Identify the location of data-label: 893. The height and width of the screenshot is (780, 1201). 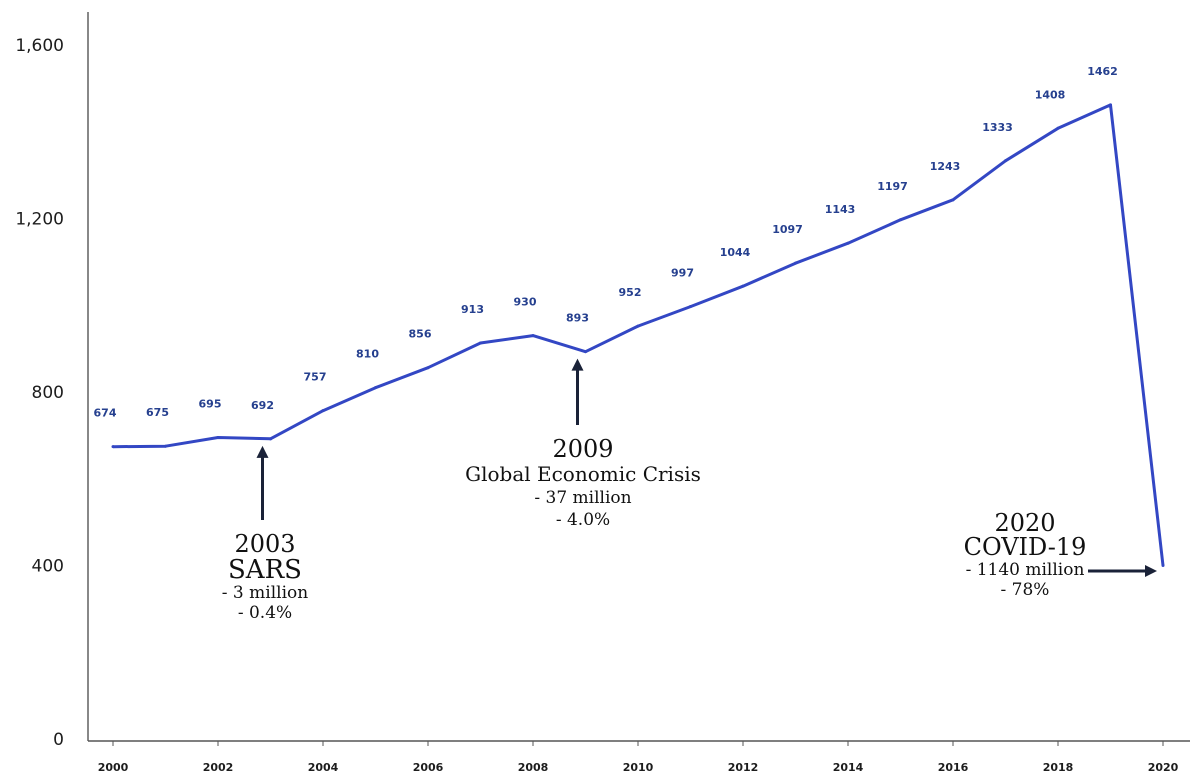
(577, 318).